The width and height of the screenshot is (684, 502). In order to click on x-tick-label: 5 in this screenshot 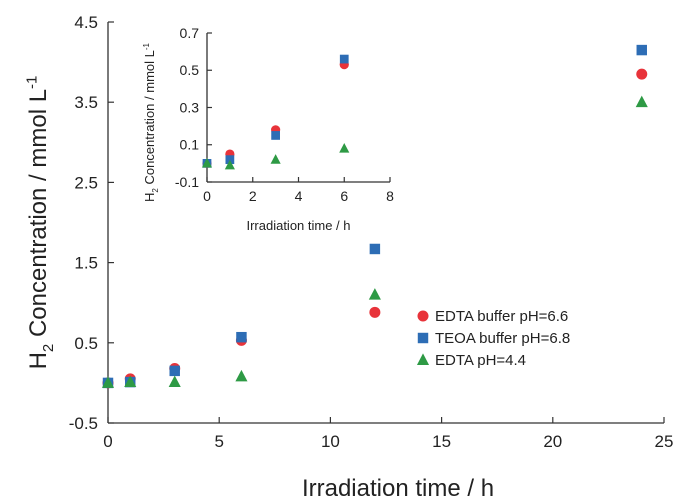, I will do `click(218, 441)`.